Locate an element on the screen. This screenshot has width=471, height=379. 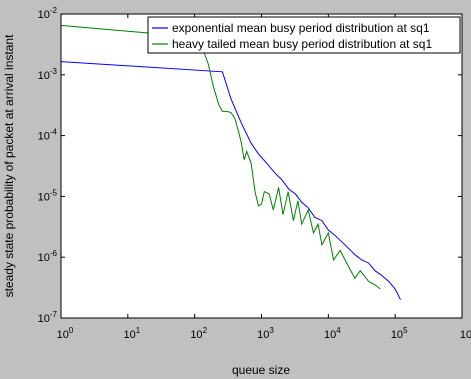
y-tick-label-1: 10⁻⁶ is located at coordinates (48, 256).